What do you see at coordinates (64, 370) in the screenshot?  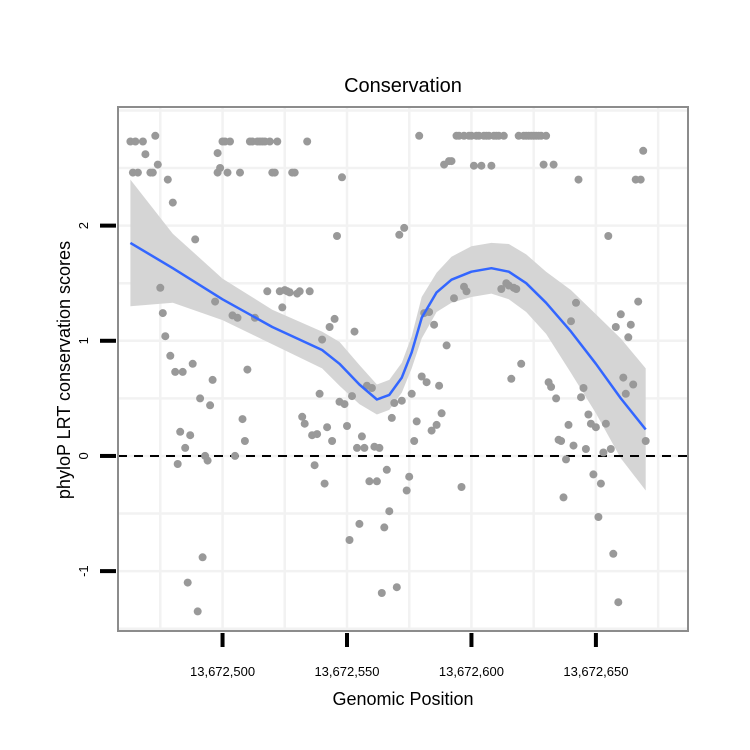 I see `y-axis-label: phyloP LRT conservation scores` at bounding box center [64, 370].